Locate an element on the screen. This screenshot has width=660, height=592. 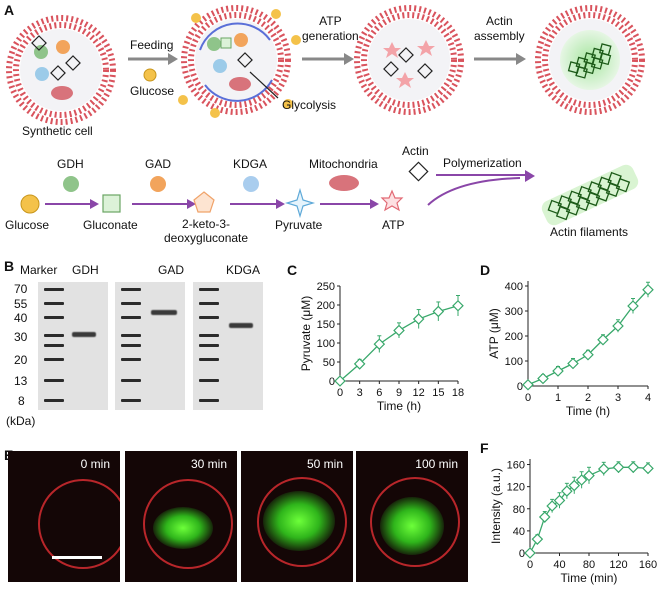
ladder-55: 55 is located at coordinates (21, 304).